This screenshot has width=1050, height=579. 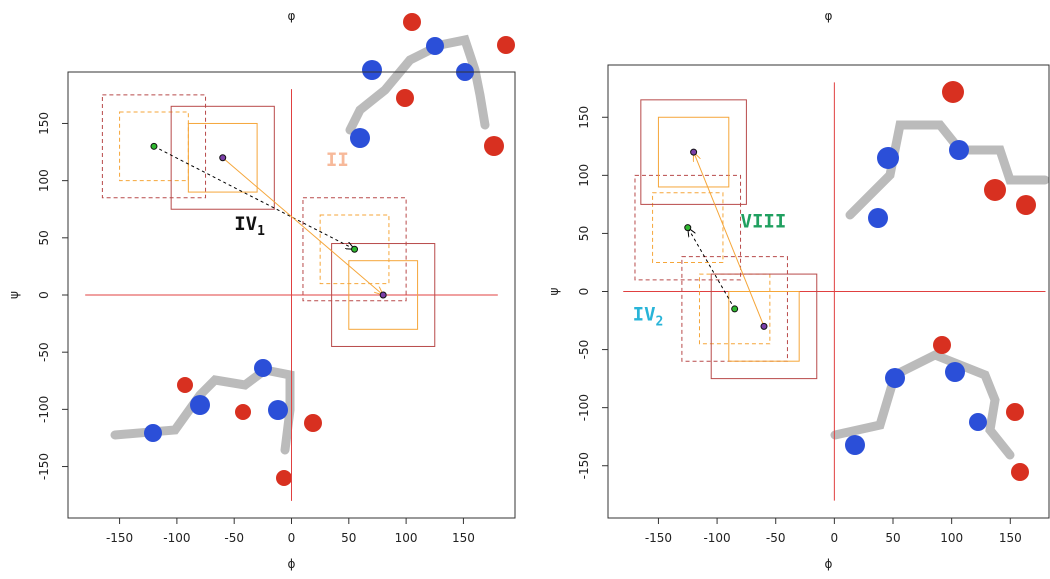 I want to click on annotation-subscript: 2, so click(x=660, y=322).